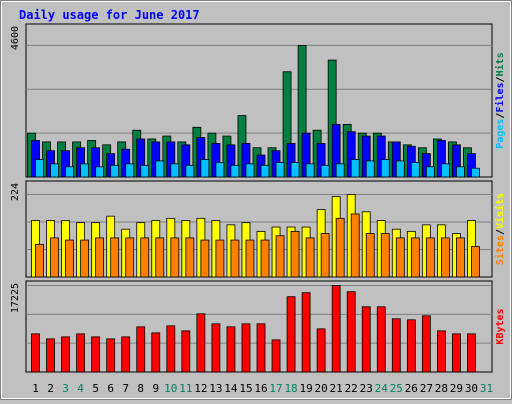 The width and height of the screenshot is (512, 404). What do you see at coordinates (500, 250) in the screenshot?
I see `series-axis-label-part: Sites` at bounding box center [500, 250].